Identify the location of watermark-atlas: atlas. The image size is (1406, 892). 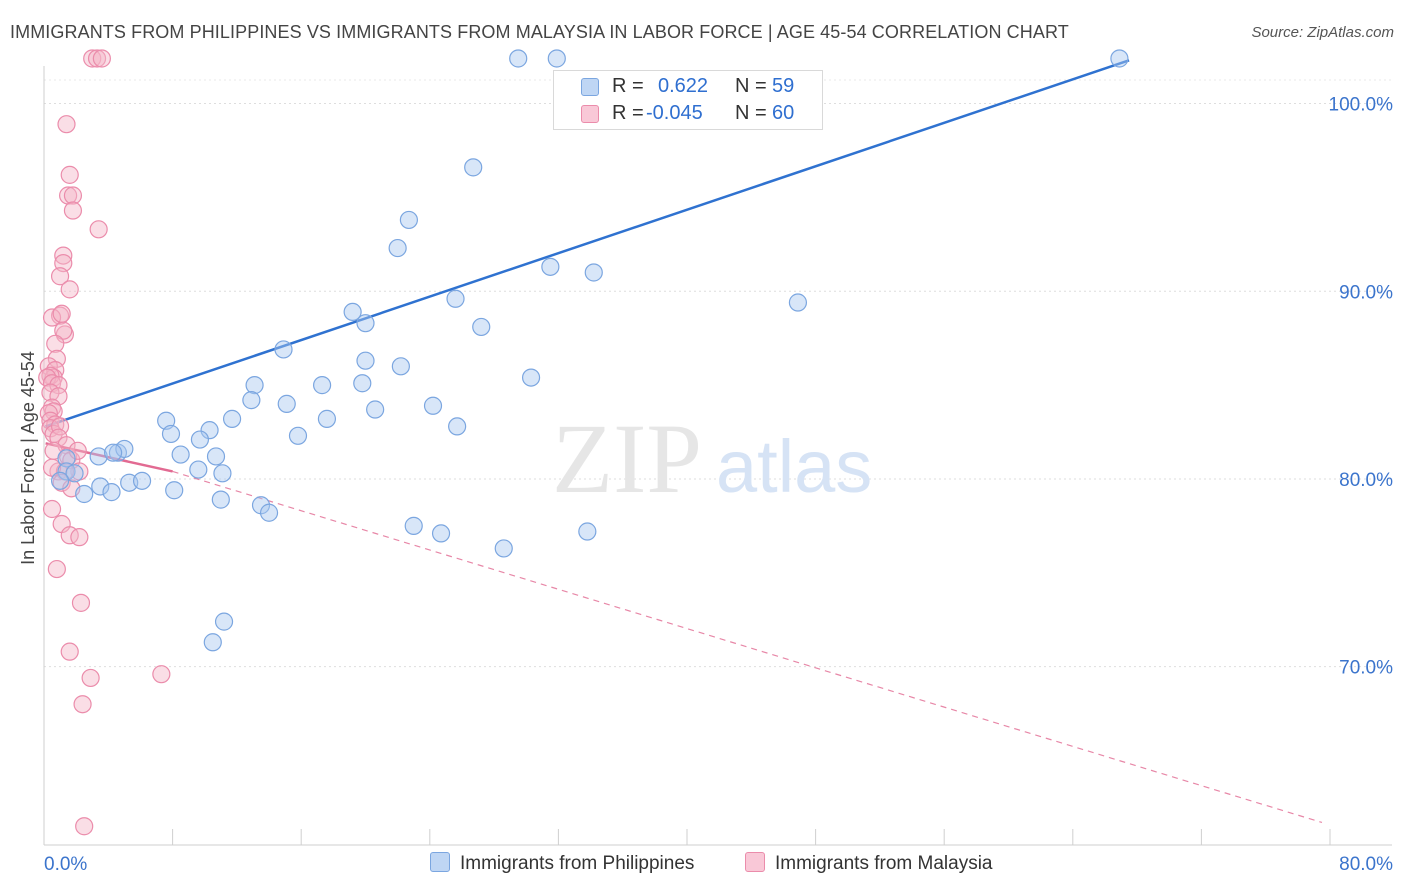
(794, 466).